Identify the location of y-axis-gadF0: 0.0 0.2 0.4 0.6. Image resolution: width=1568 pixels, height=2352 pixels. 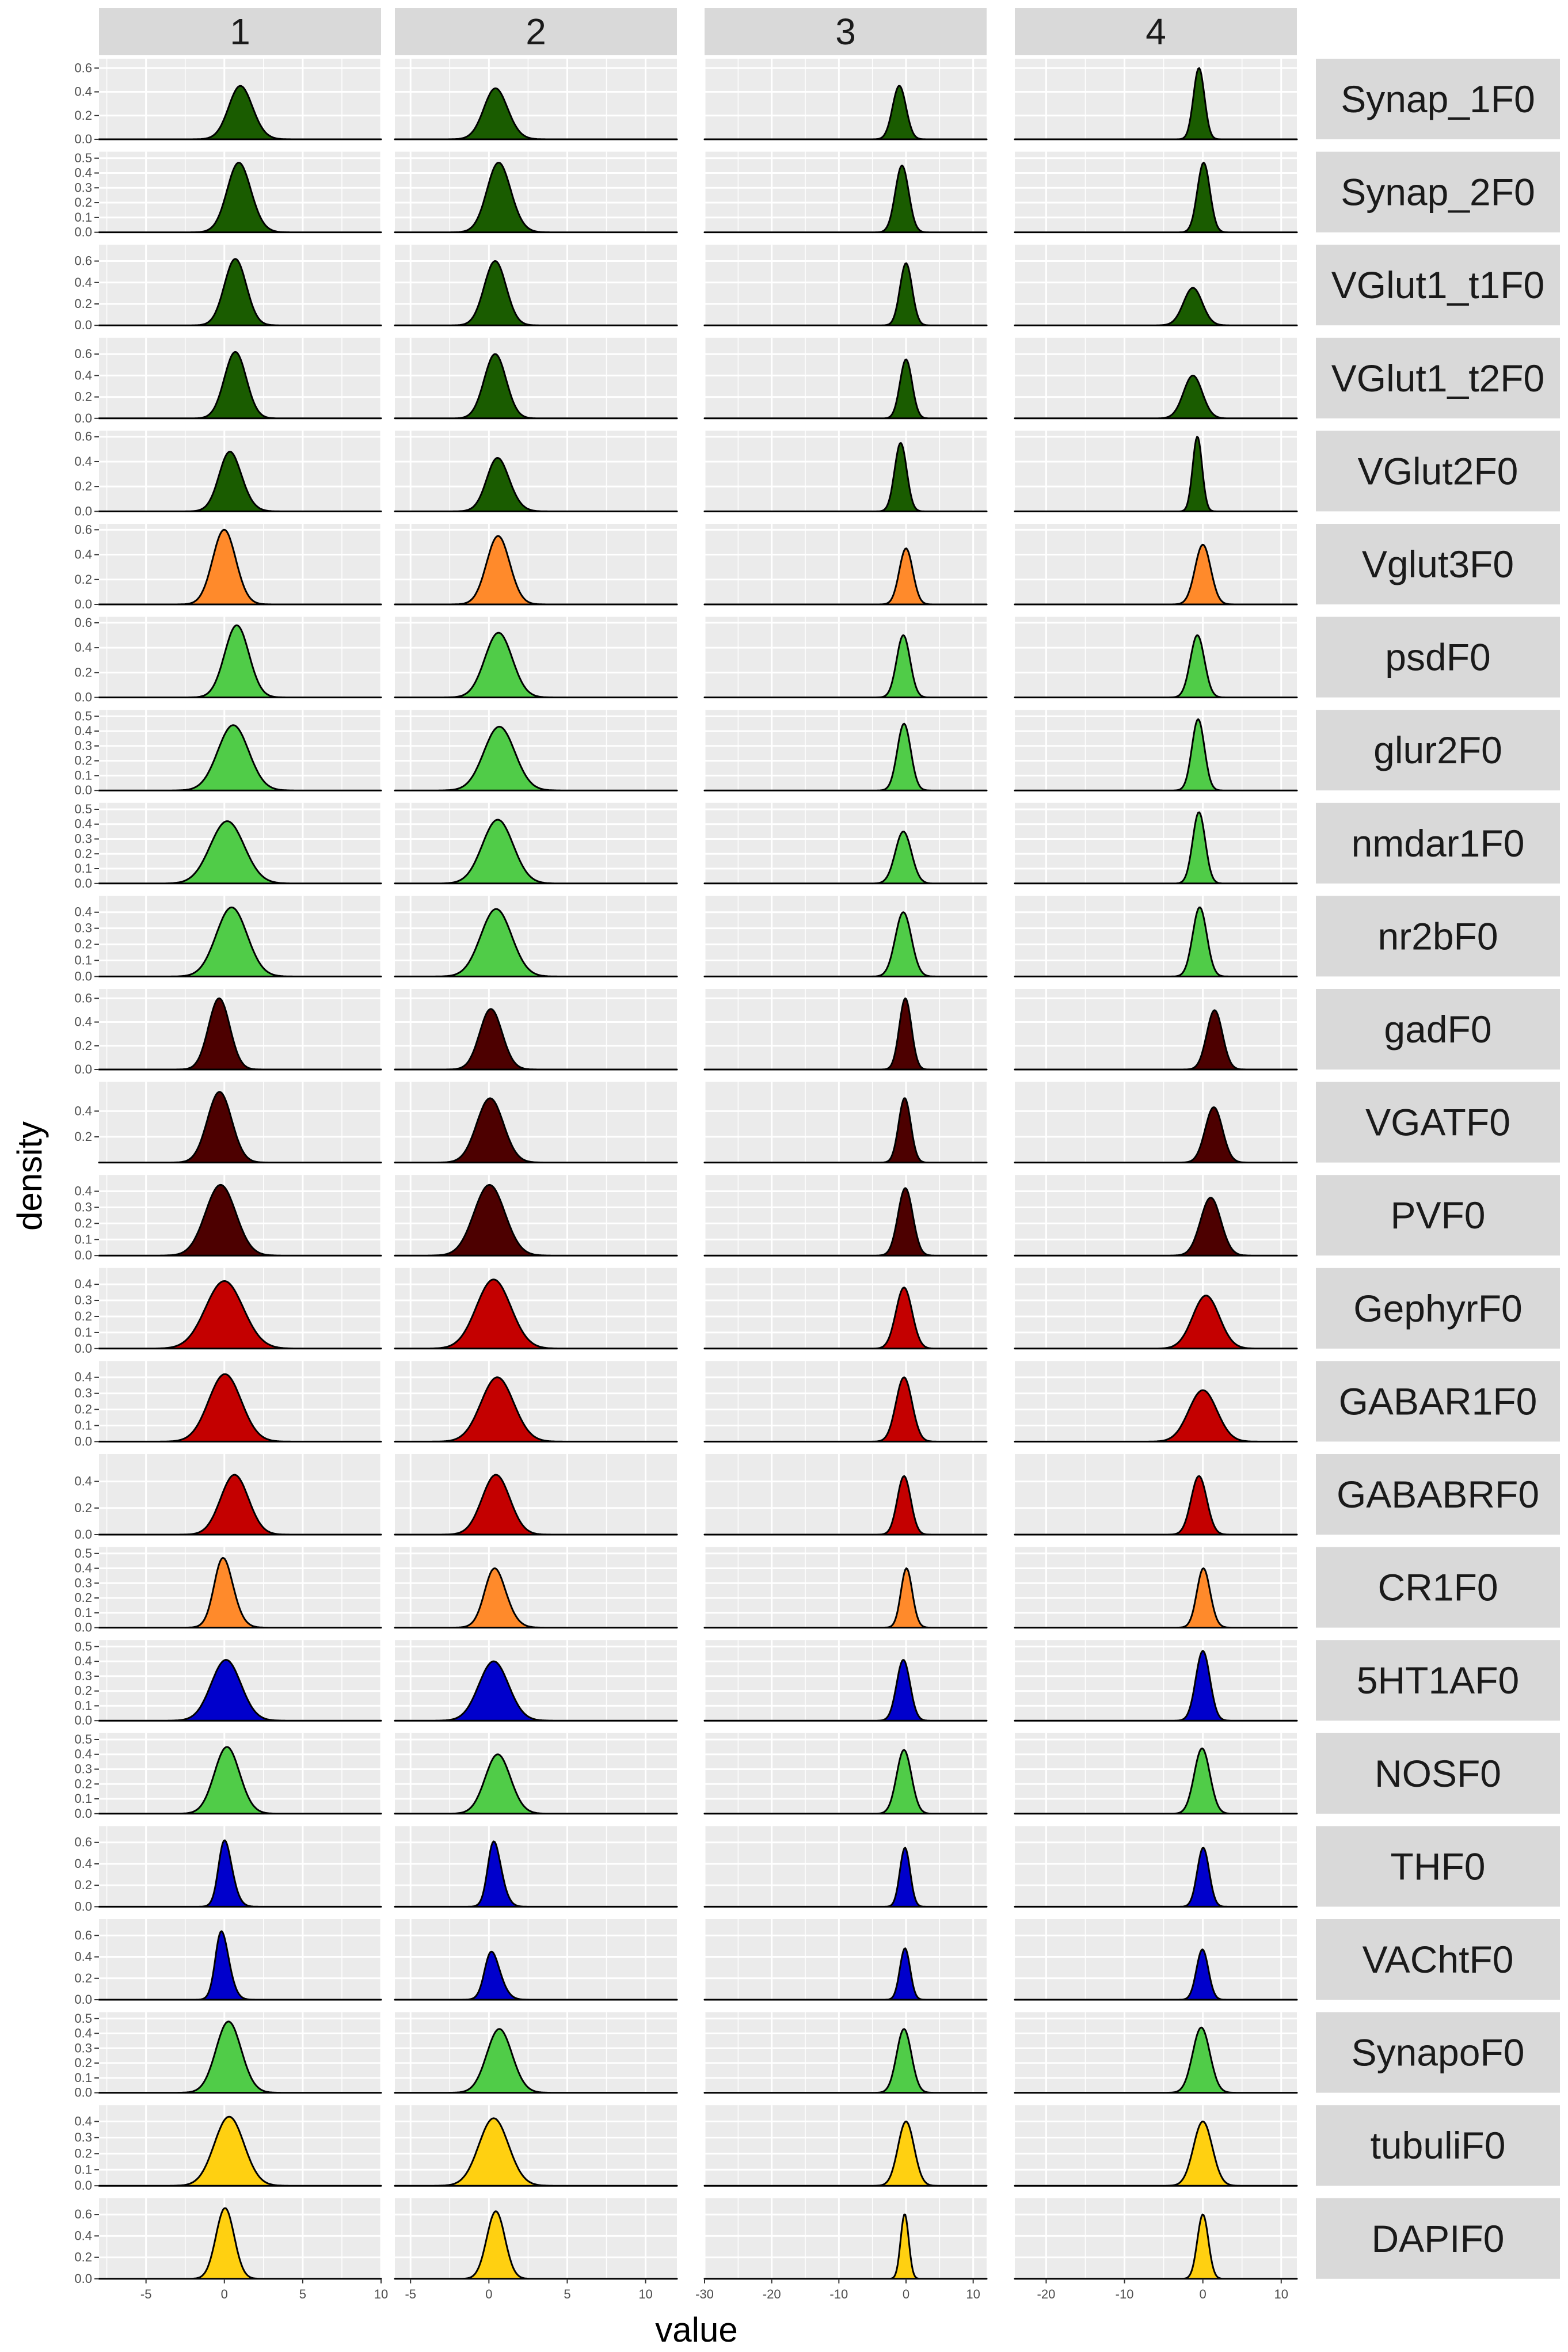
(87, 1033).